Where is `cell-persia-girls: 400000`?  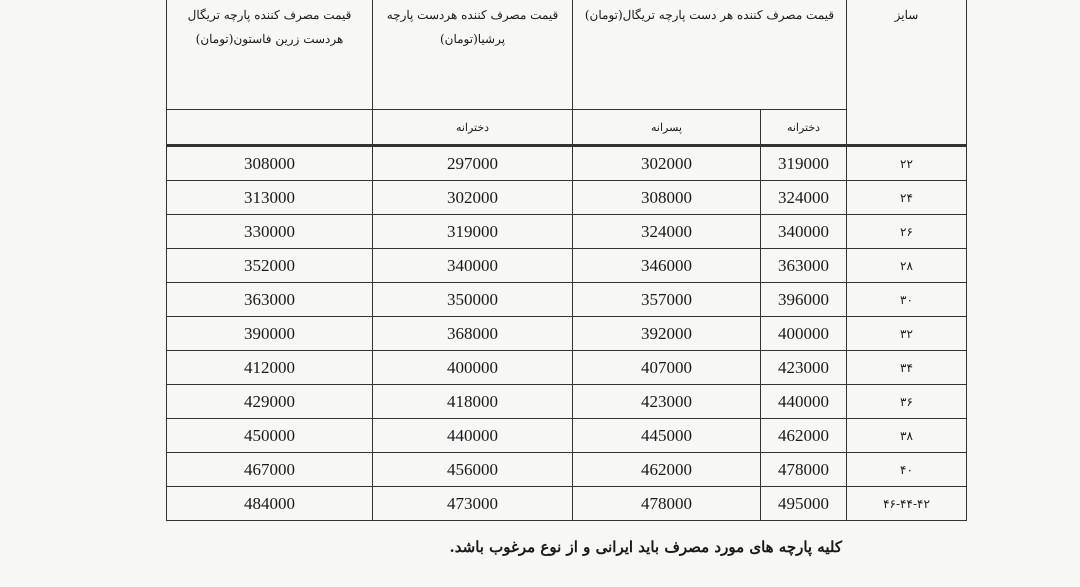
cell-persia-girls: 400000 is located at coordinates (472, 367).